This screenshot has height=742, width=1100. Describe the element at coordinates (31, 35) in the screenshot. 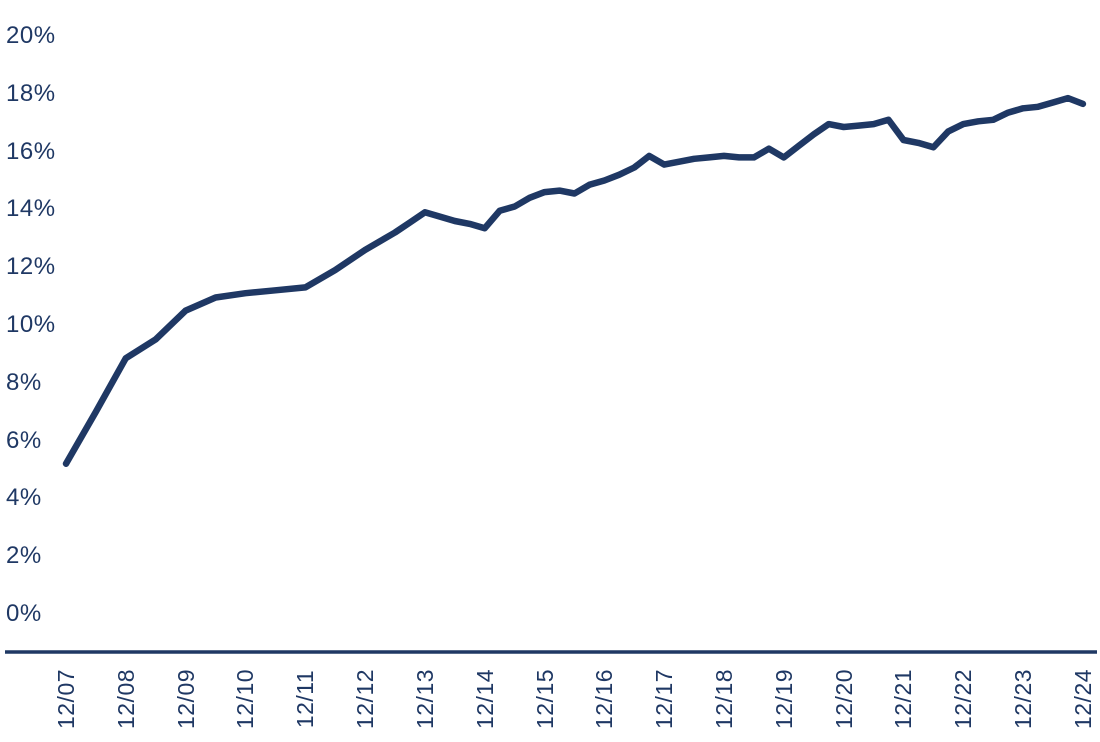

I see `y-tick-label: 20%` at that location.